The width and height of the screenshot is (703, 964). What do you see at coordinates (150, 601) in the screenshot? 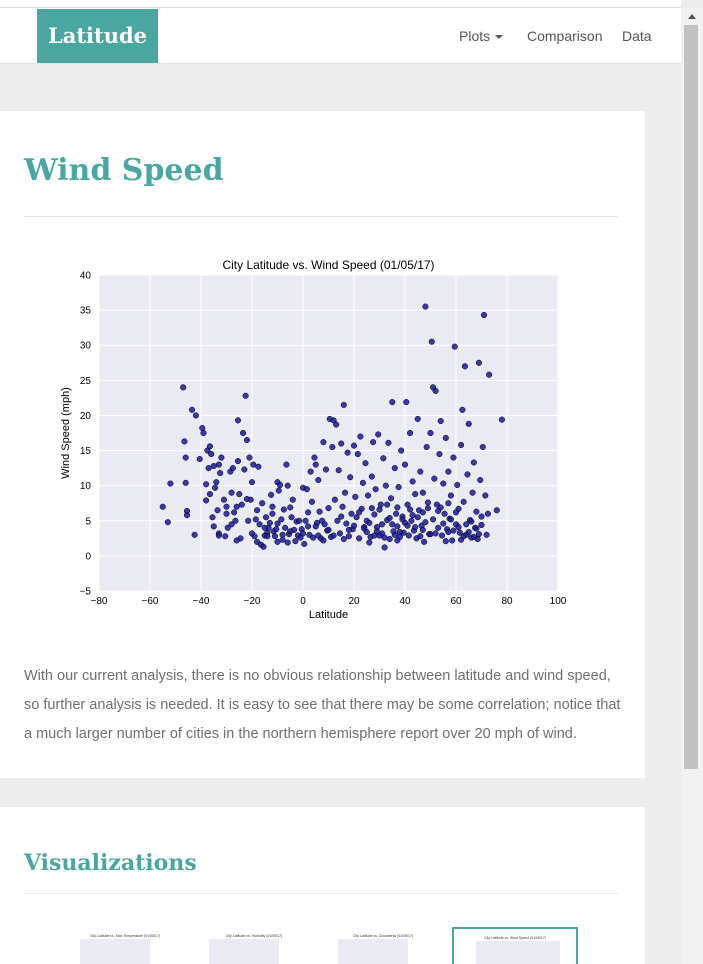
I see `x-tick-label: −60` at bounding box center [150, 601].